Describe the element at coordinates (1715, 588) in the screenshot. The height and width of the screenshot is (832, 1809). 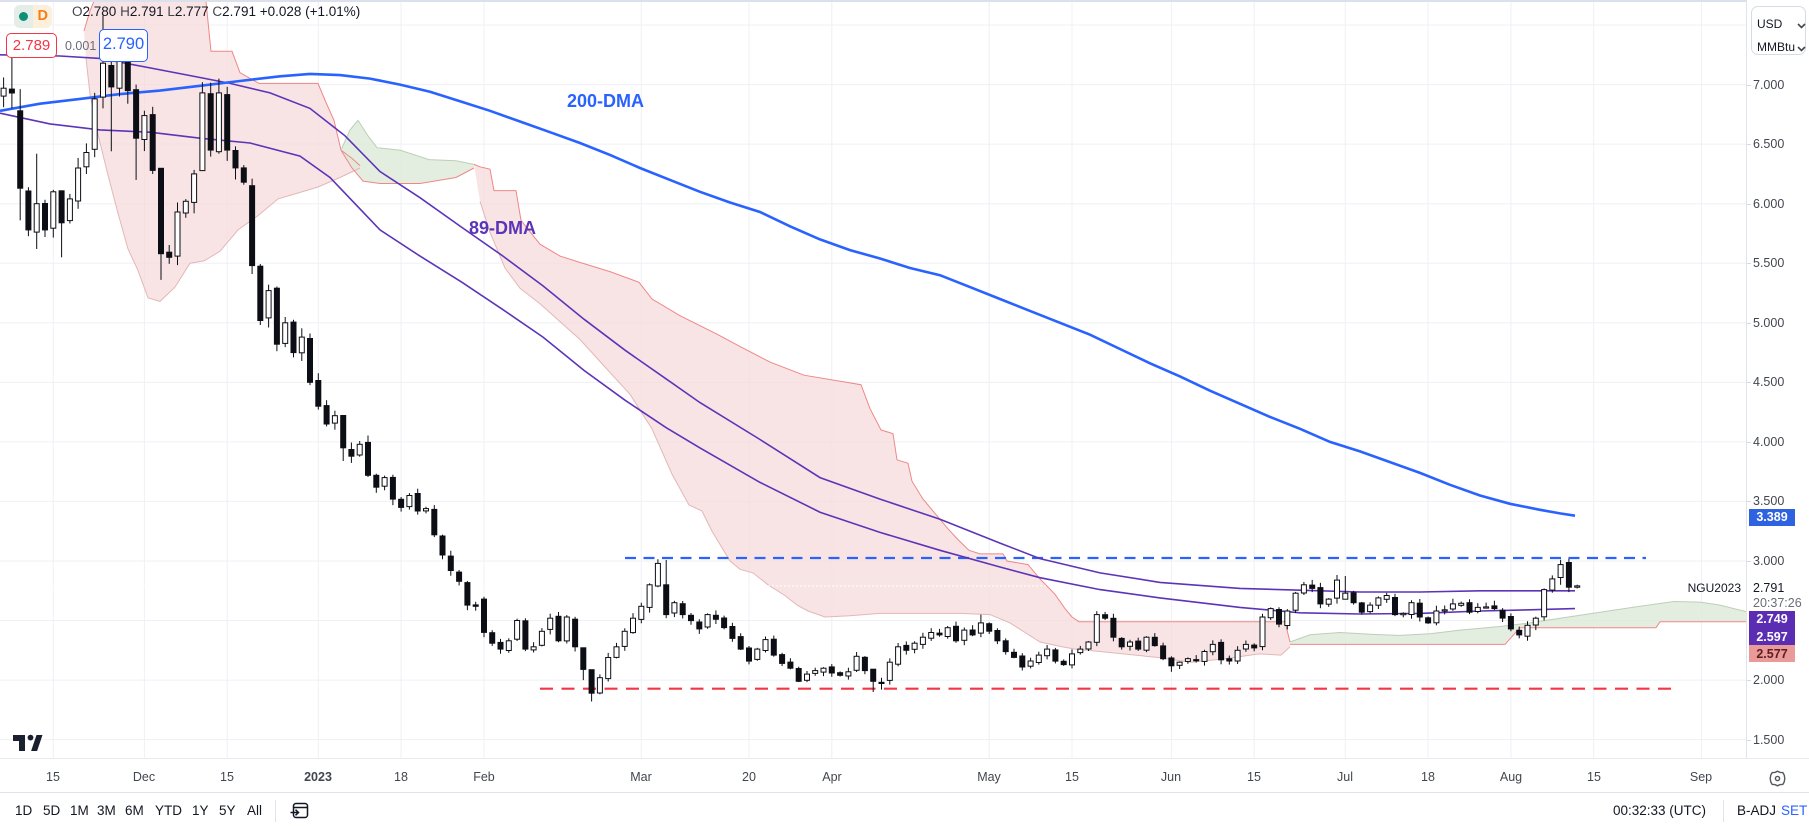
I see `svg-text: NGU2023` at that location.